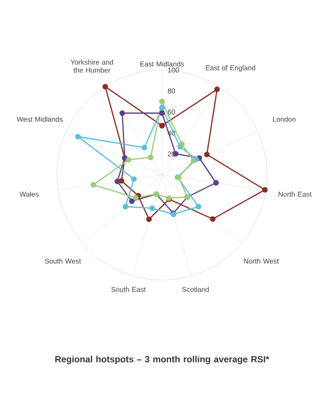 This screenshot has width=324, height=400. I want to click on text: Regional hotspots – 3 month rolling average RSI*, so click(162, 360).